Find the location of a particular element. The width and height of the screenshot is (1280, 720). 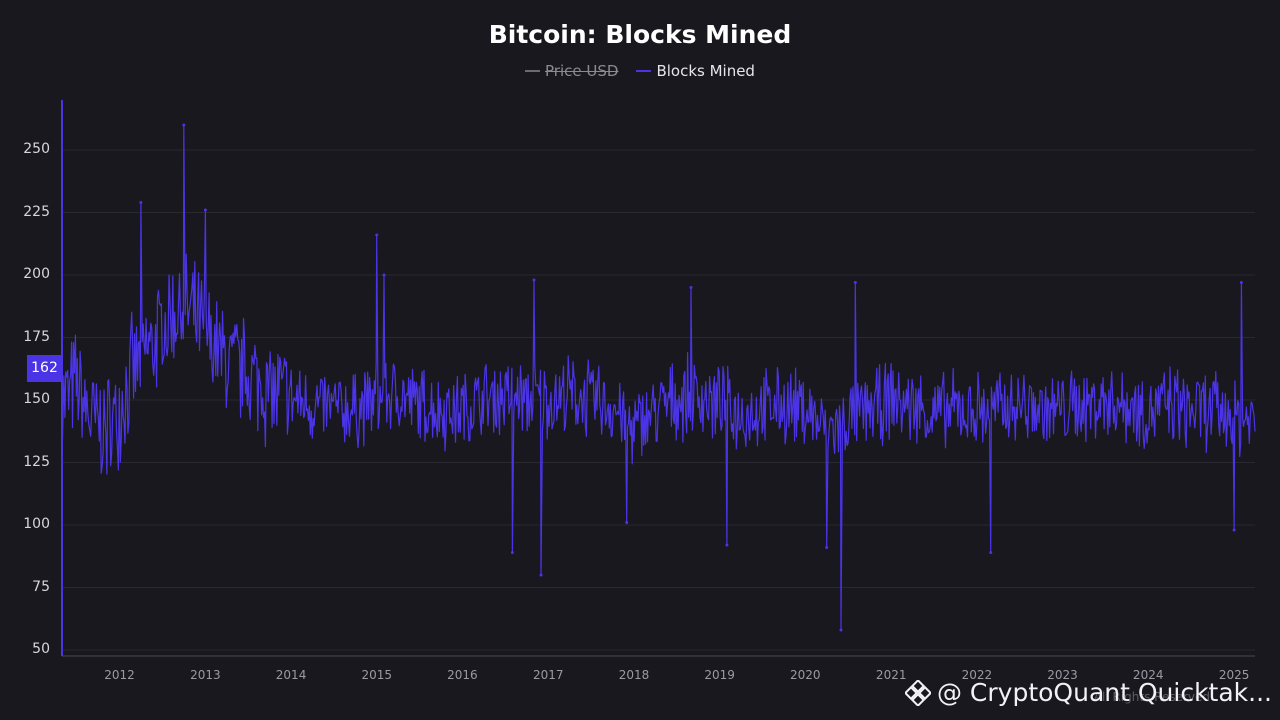

y-tick-label: 100 is located at coordinates (36, 524).